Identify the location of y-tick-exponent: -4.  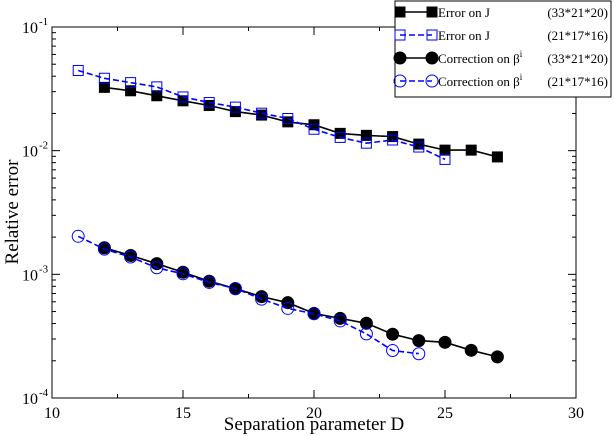
(44, 393).